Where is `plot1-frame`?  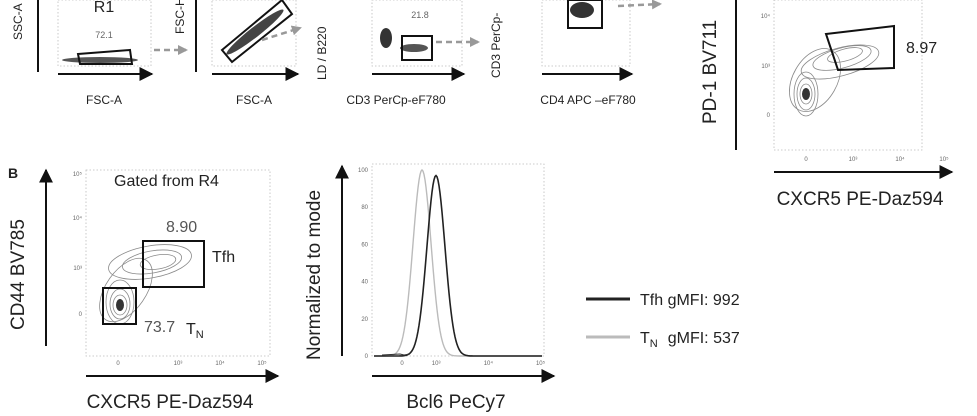
plot1-frame is located at coordinates (104, 33).